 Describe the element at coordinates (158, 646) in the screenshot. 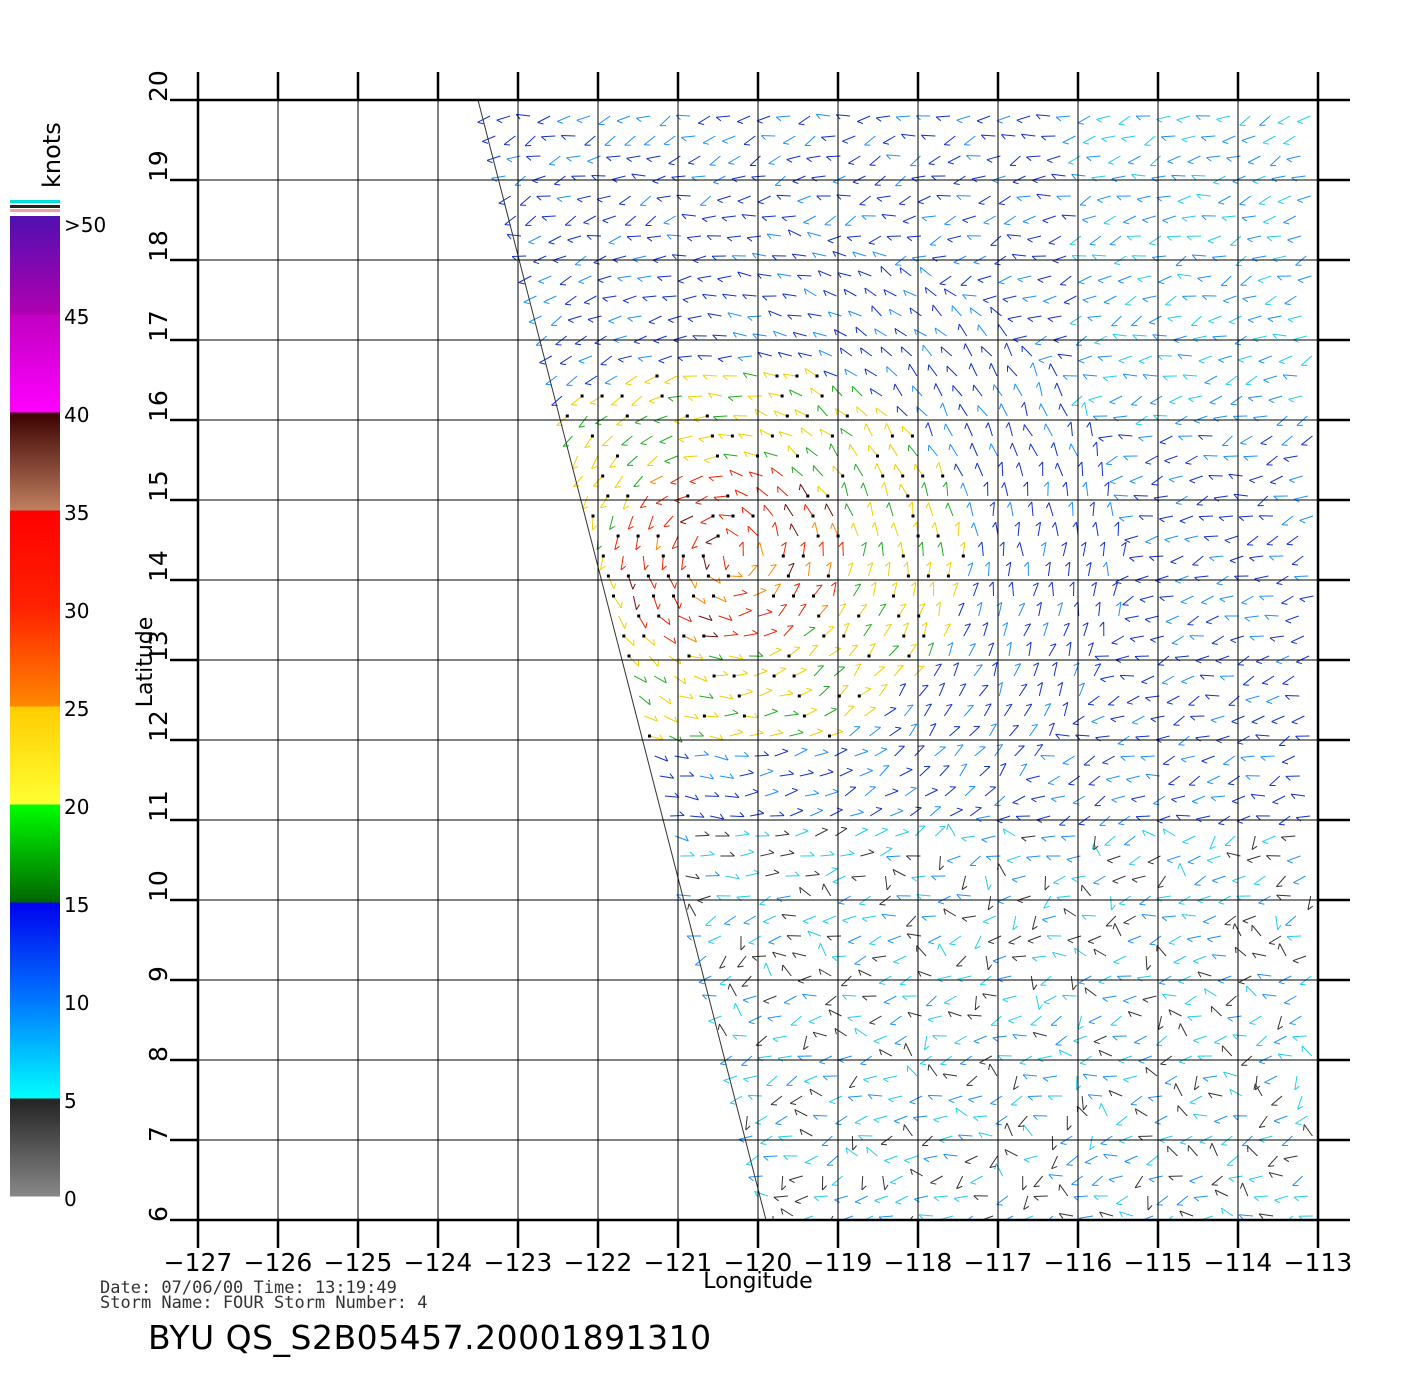

I see `latitude-tick-label: 13` at that location.